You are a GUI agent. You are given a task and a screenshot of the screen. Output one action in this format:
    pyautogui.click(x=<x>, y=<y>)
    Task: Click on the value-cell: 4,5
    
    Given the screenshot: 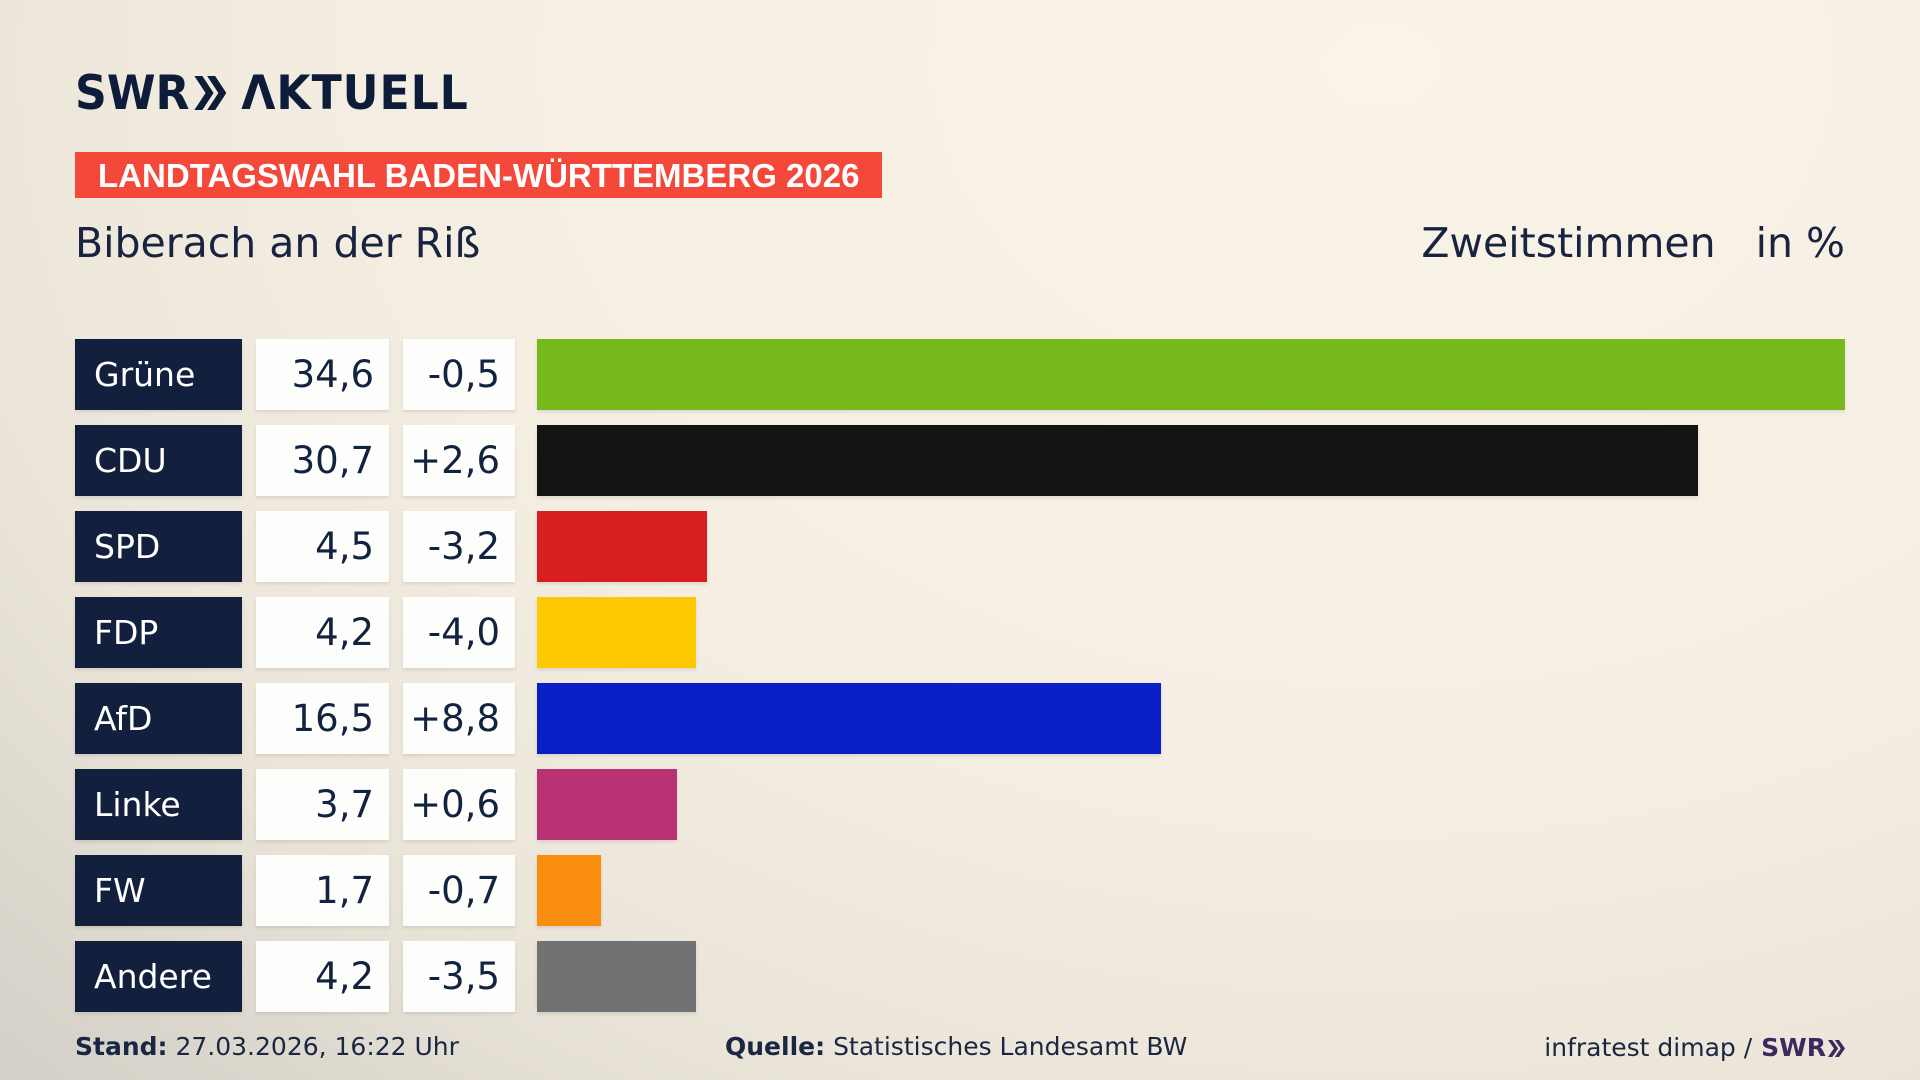 What is the action you would take?
    pyautogui.click(x=322, y=546)
    